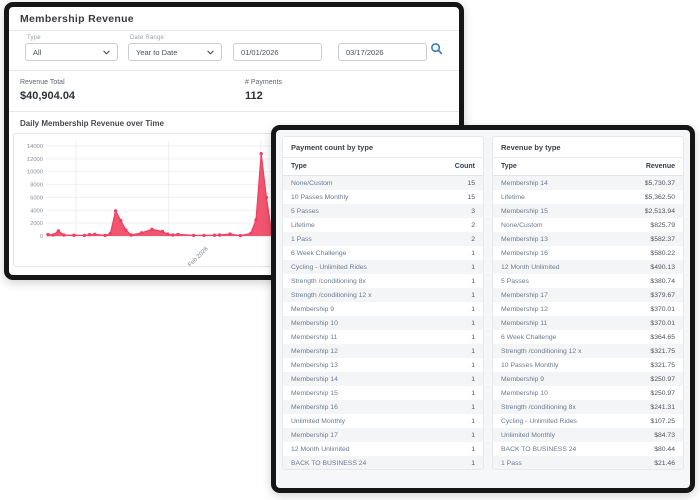  I want to click on value-cell: $321.75, so click(662, 365).